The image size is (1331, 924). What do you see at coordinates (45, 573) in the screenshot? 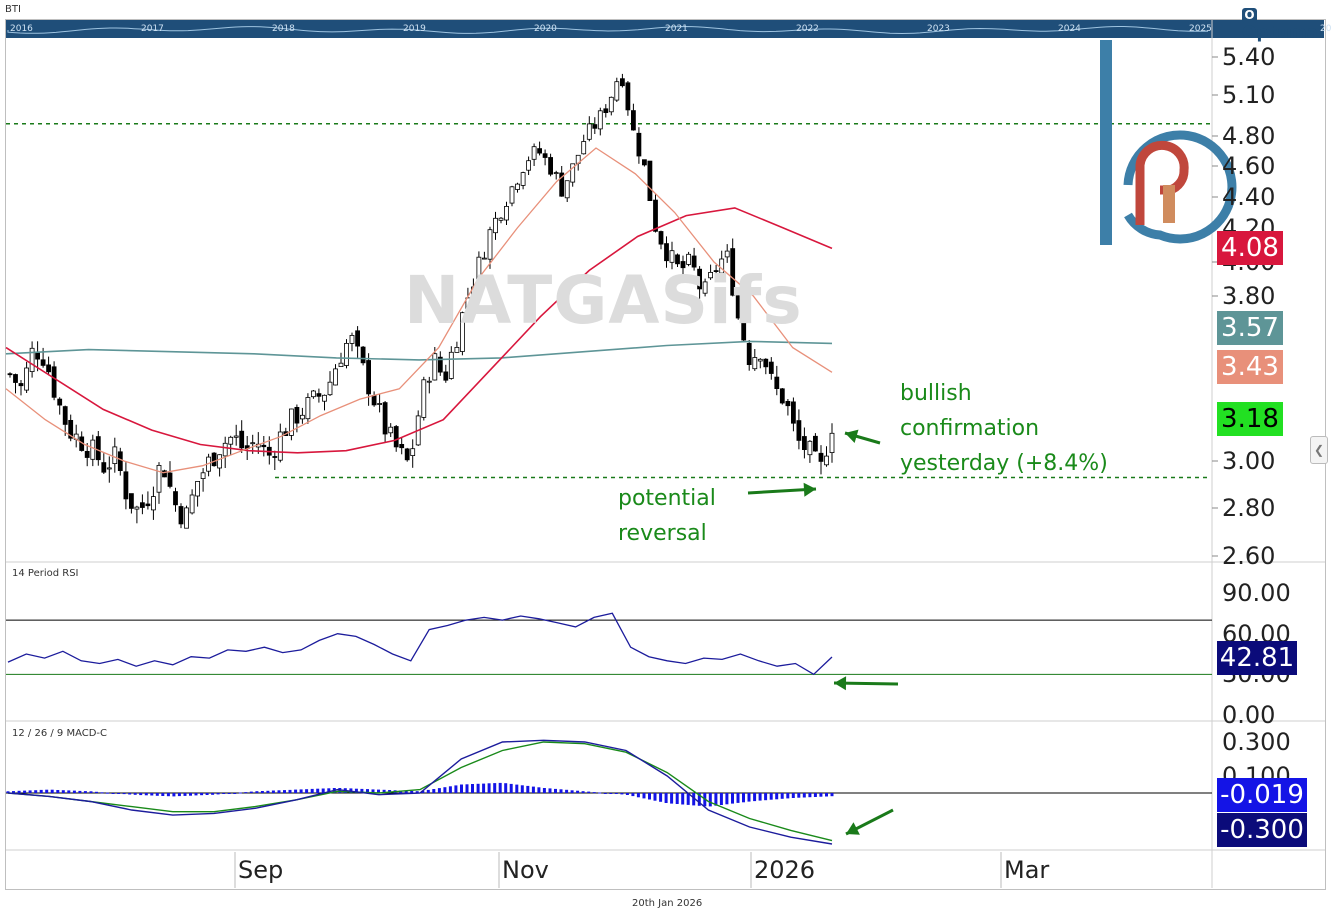
I see `rsi-panel-title: 14 Period RSI` at bounding box center [45, 573].